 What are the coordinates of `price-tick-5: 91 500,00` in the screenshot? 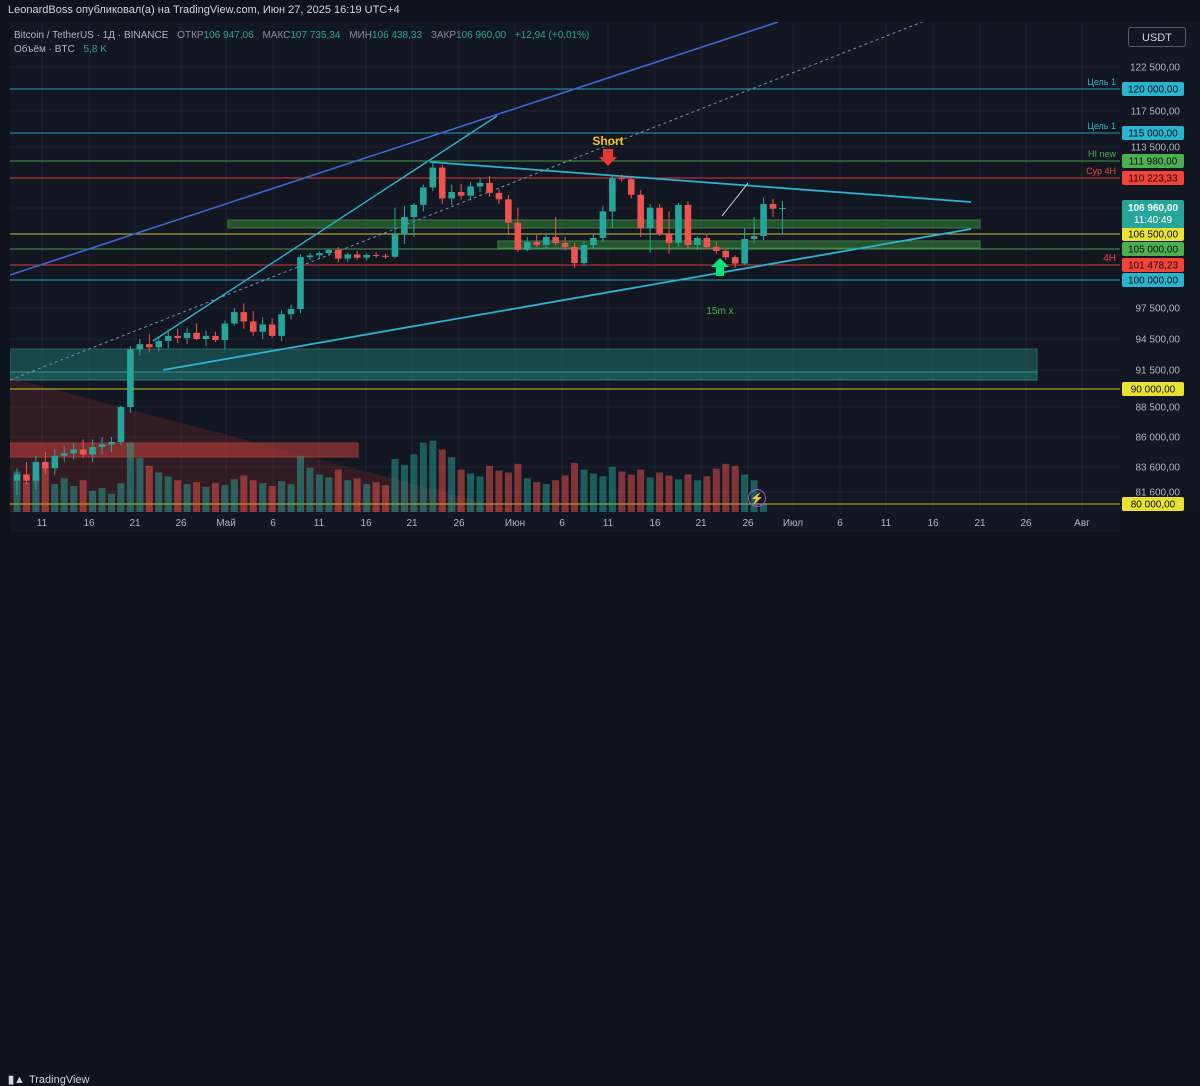 It's located at (1158, 371).